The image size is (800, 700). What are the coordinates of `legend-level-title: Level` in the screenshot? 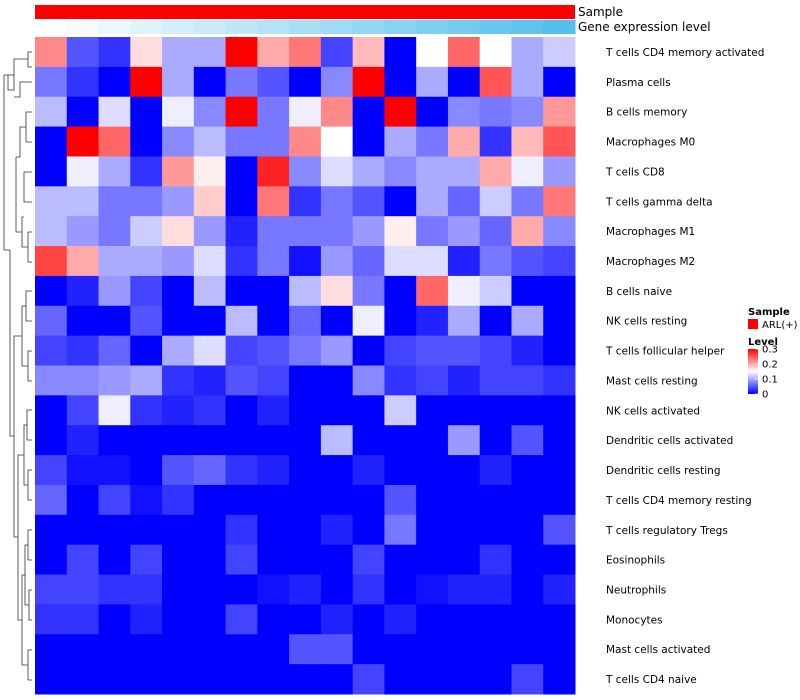 It's located at (763, 342).